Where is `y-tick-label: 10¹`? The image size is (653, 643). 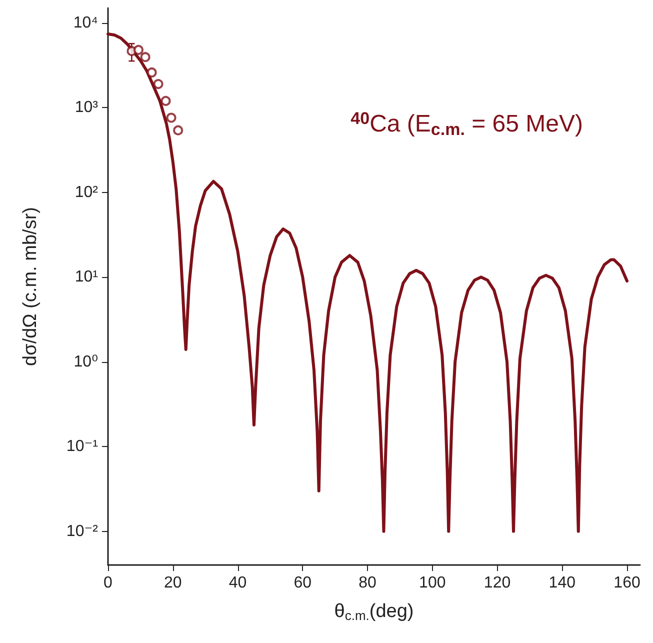
y-tick-label: 10¹ is located at coordinates (86, 277).